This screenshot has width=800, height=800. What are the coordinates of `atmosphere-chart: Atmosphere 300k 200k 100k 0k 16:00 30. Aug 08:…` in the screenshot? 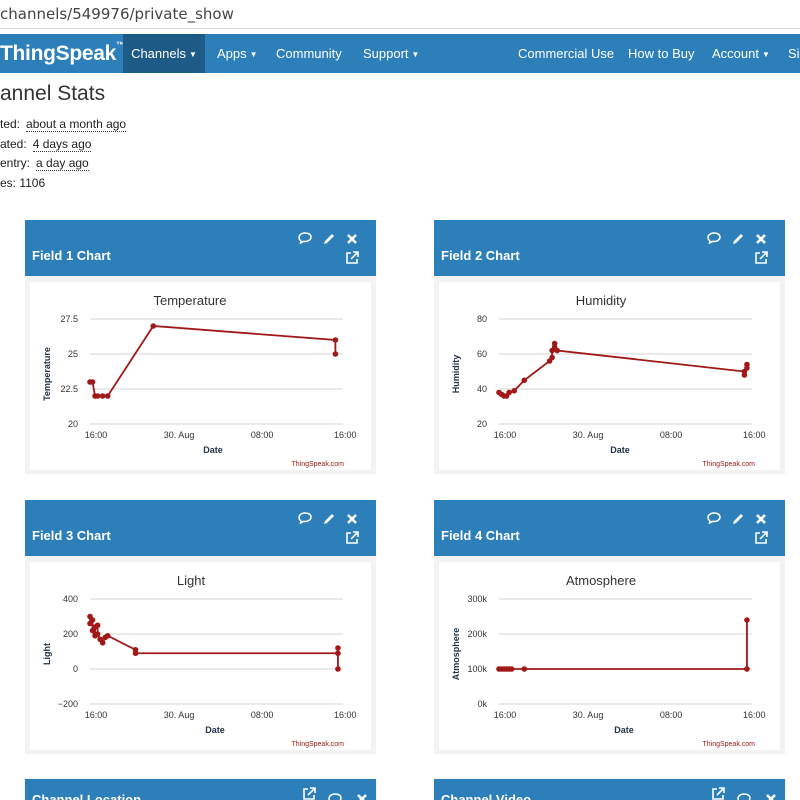 It's located at (608, 660).